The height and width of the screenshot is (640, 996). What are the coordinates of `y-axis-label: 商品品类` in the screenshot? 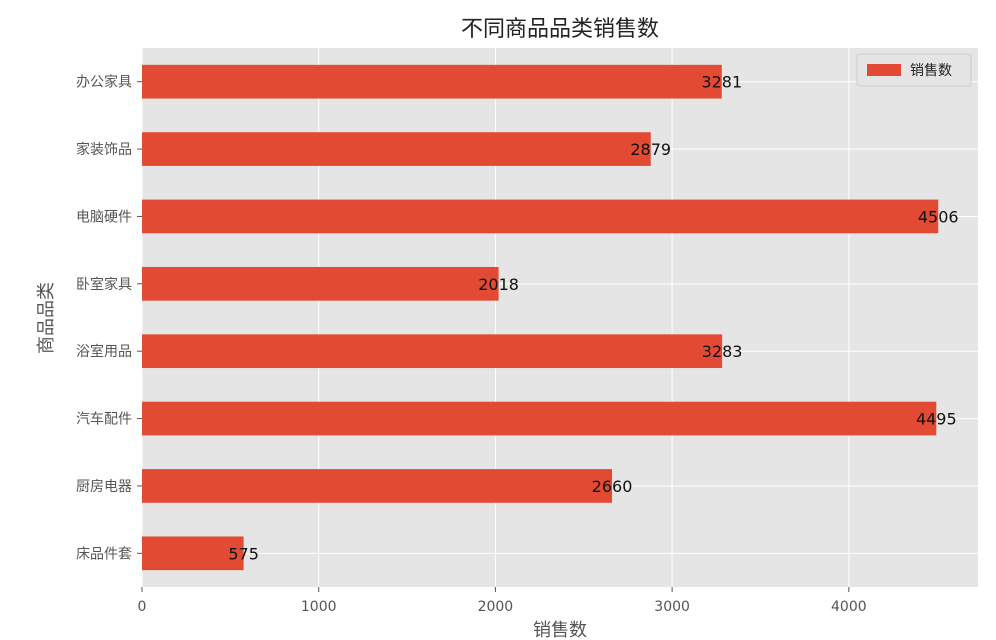 It's located at (46, 318).